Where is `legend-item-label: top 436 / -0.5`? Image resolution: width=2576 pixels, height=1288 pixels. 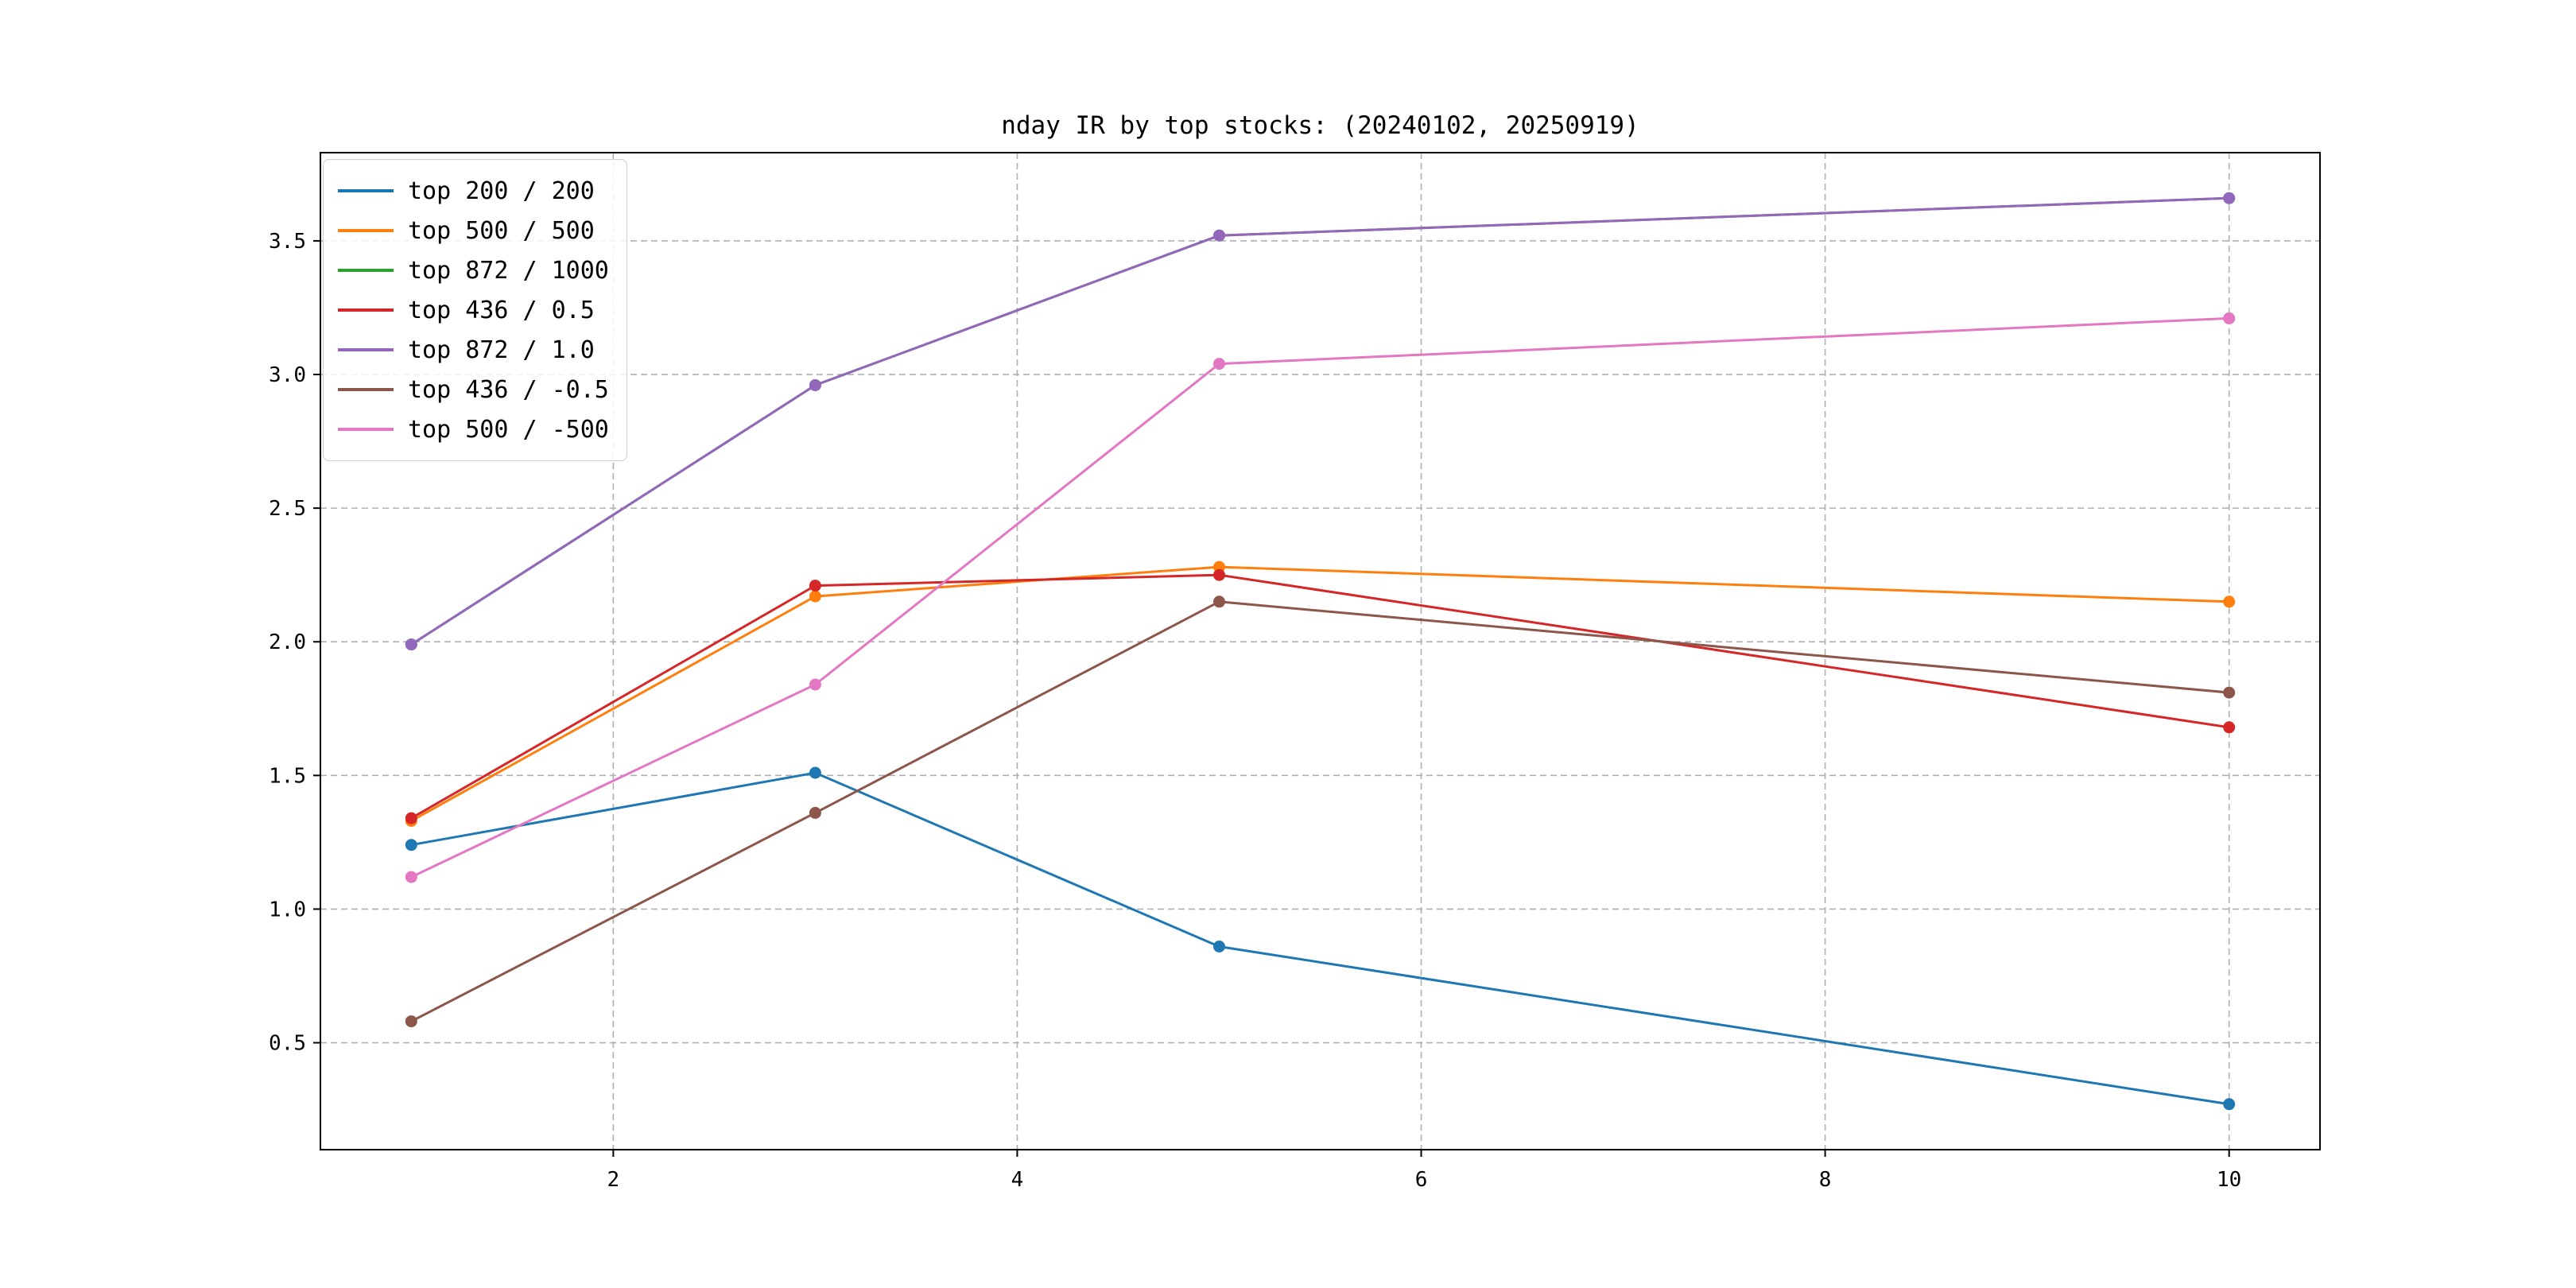 legend-item-label: top 436 / -0.5 is located at coordinates (508, 390).